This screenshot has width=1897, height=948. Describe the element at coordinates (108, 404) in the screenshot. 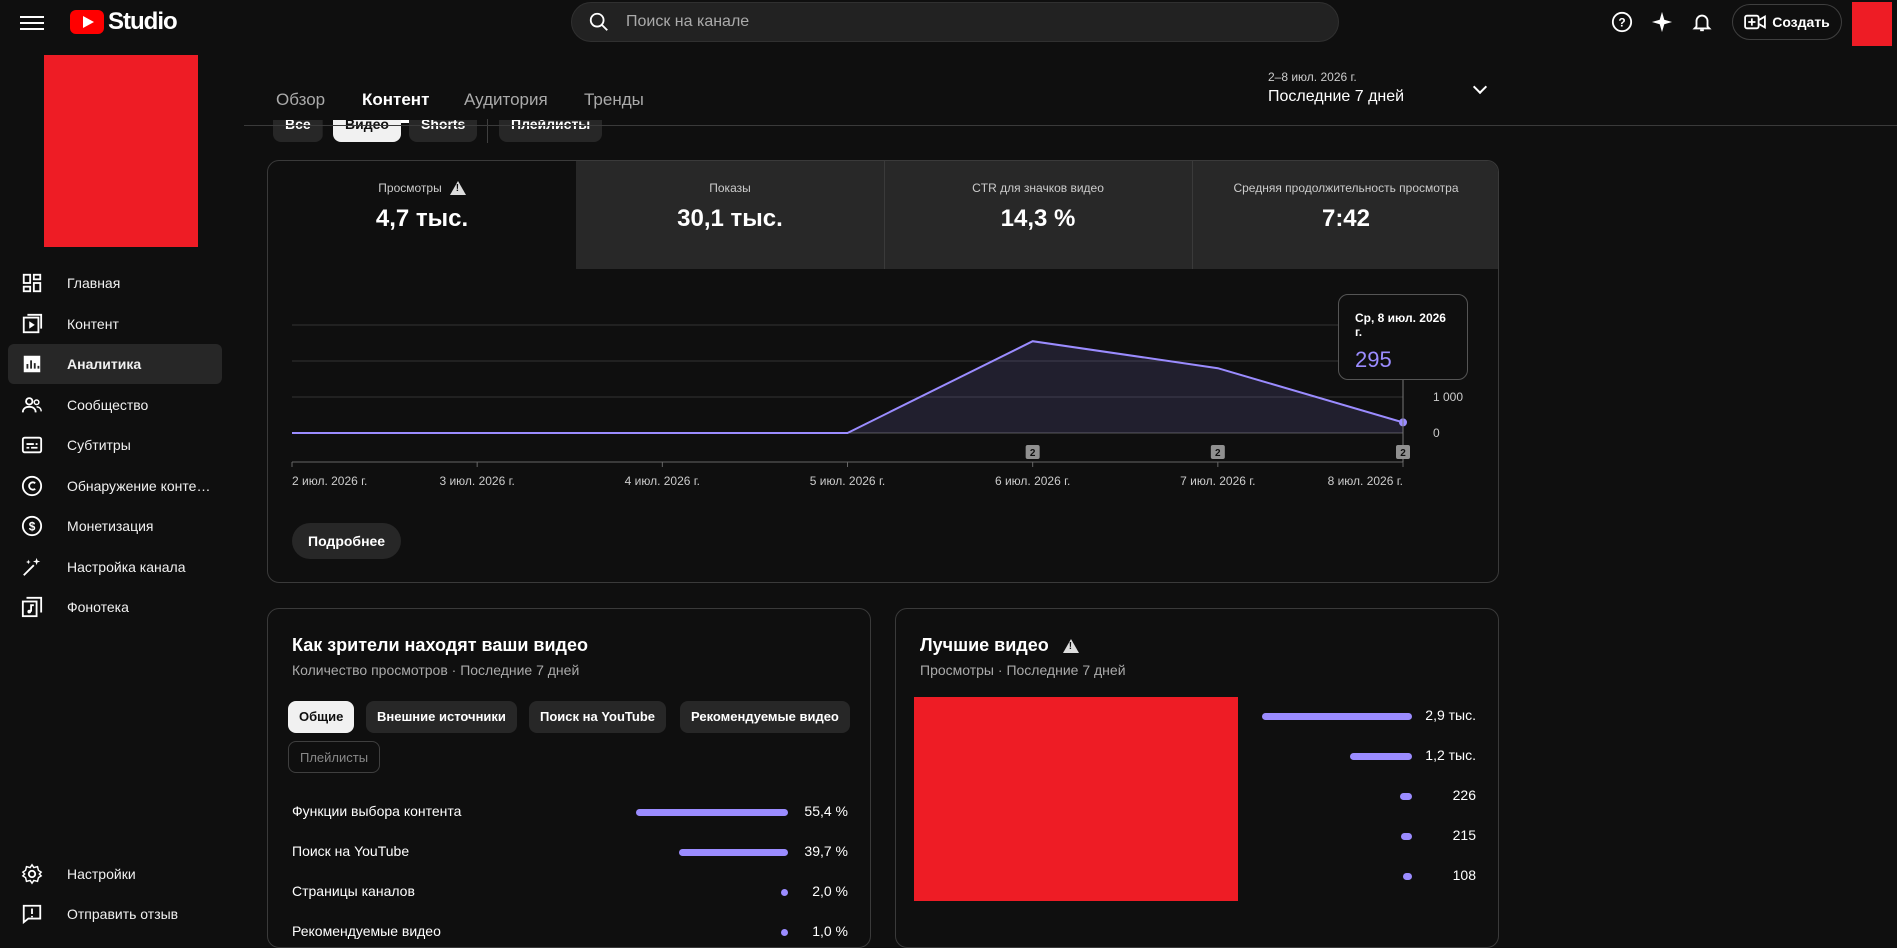

I see `sidebar-item-label: Сообщество` at that location.